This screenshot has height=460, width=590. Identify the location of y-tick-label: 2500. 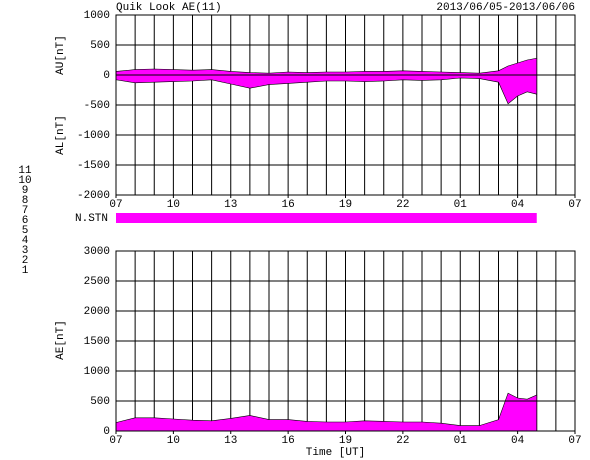
(97, 282).